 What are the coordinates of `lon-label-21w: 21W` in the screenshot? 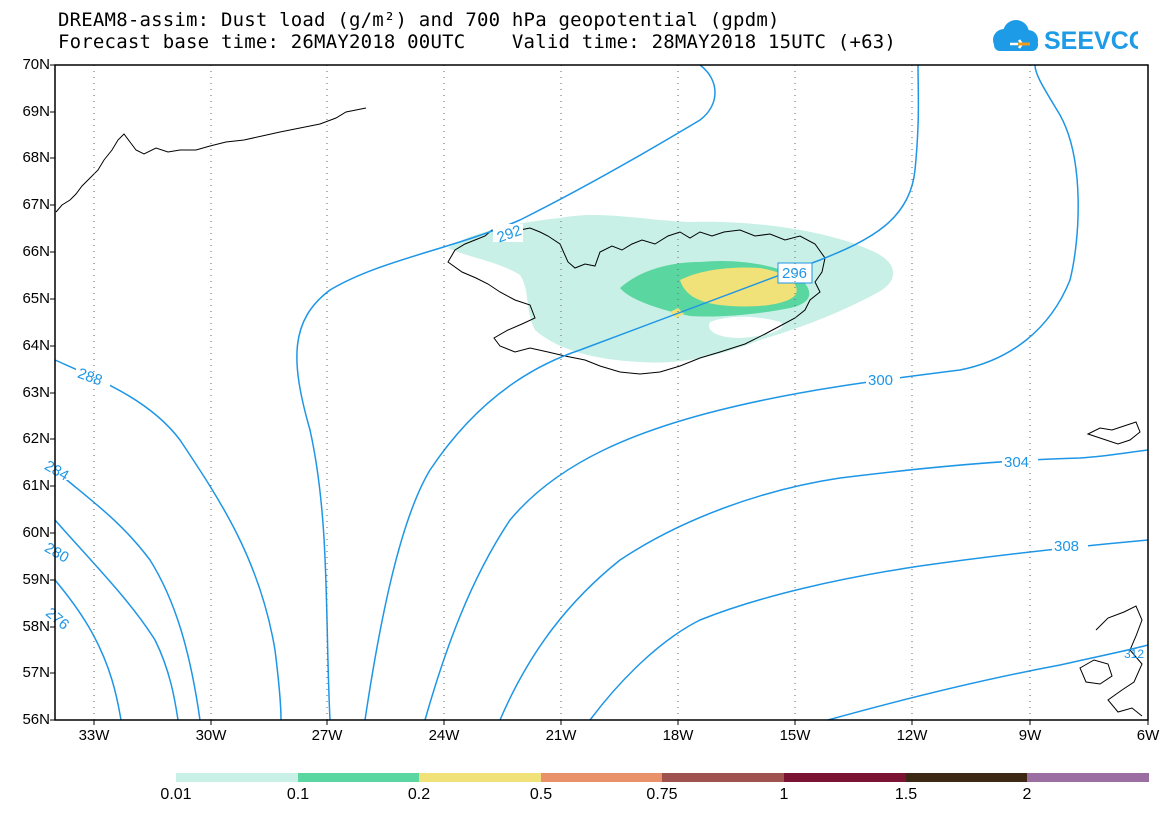 It's located at (561, 735).